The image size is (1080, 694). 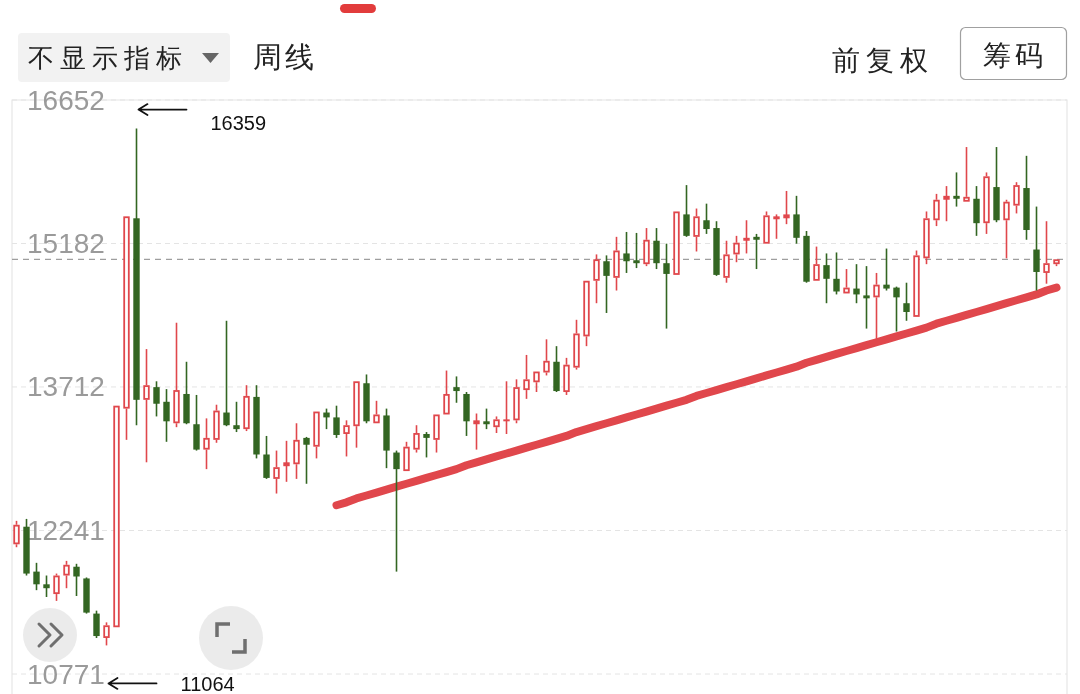 I want to click on y-tick-label: 15182, so click(x=66, y=243).